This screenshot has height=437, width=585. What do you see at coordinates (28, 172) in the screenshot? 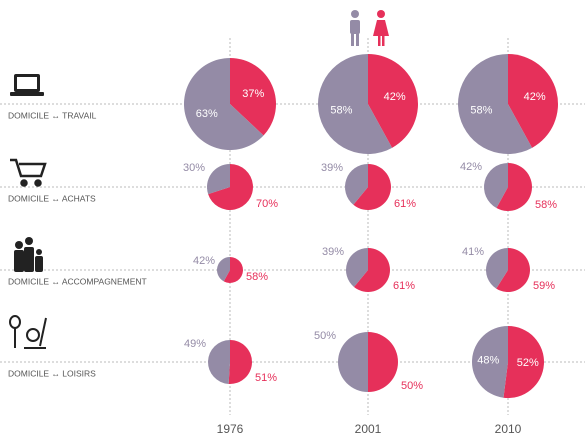
I see `cart-icon` at bounding box center [28, 172].